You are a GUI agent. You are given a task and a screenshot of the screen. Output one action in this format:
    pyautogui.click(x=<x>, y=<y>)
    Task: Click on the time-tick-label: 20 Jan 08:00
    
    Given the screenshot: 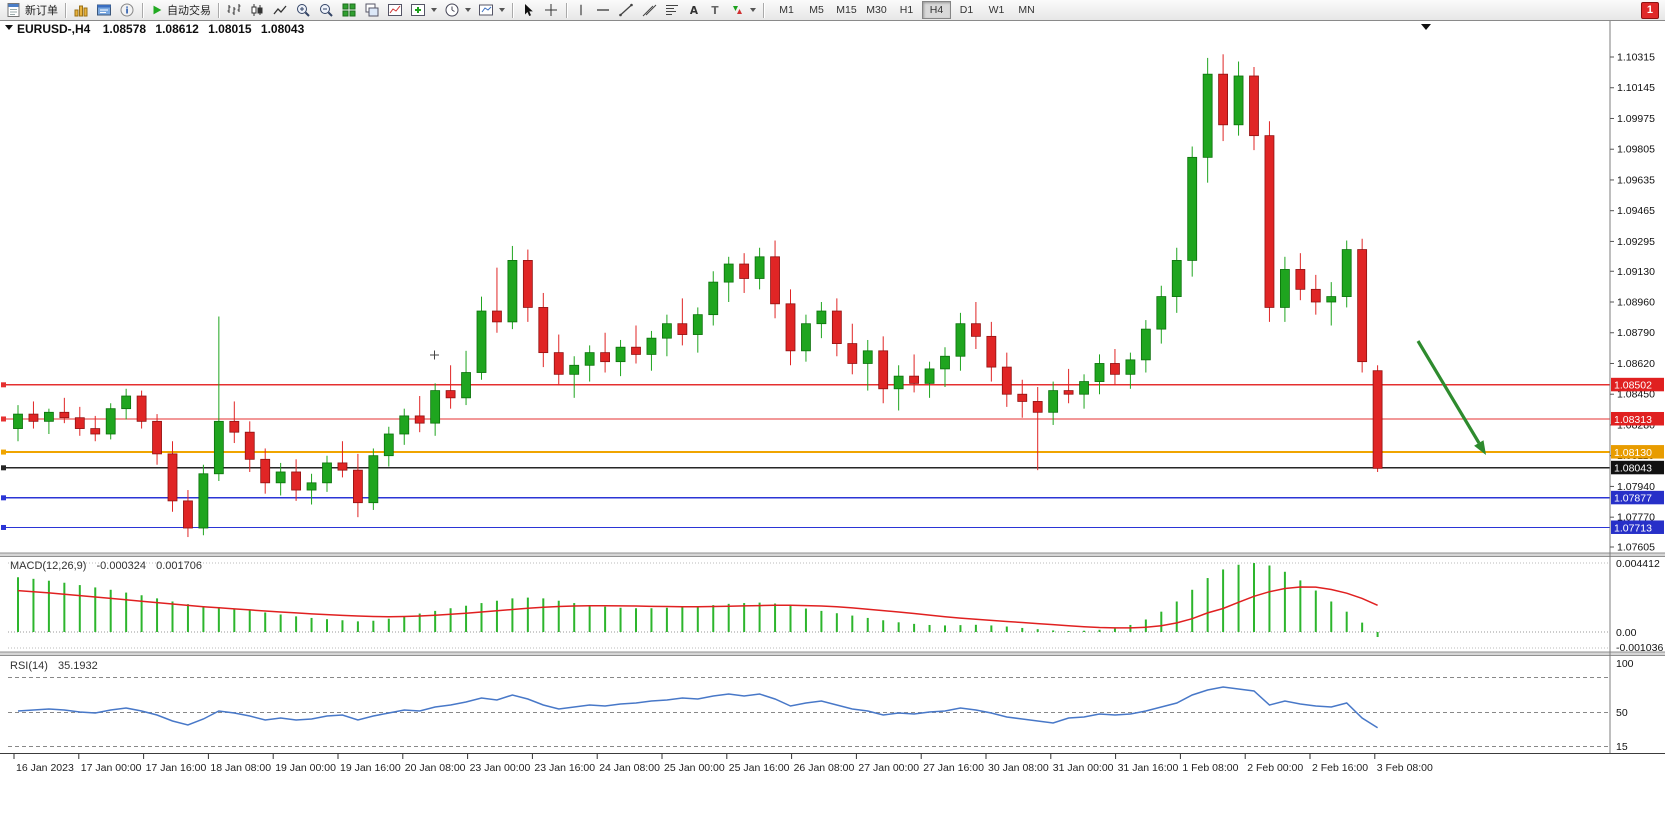 What is the action you would take?
    pyautogui.click(x=435, y=768)
    